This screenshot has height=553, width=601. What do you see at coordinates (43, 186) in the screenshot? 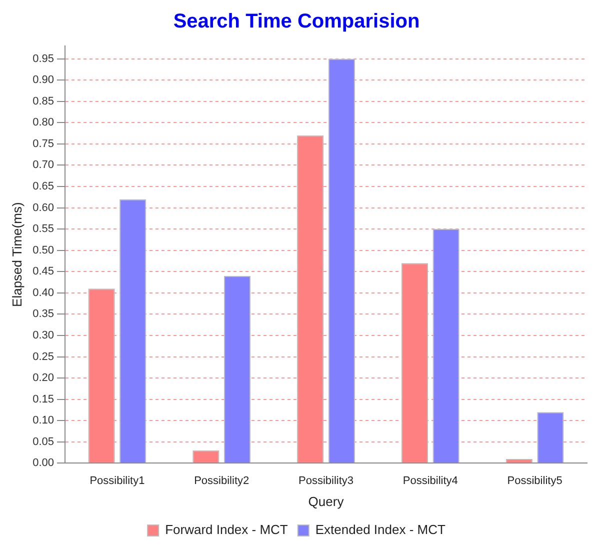
I see `y-tick-label: 0.65` at bounding box center [43, 186].